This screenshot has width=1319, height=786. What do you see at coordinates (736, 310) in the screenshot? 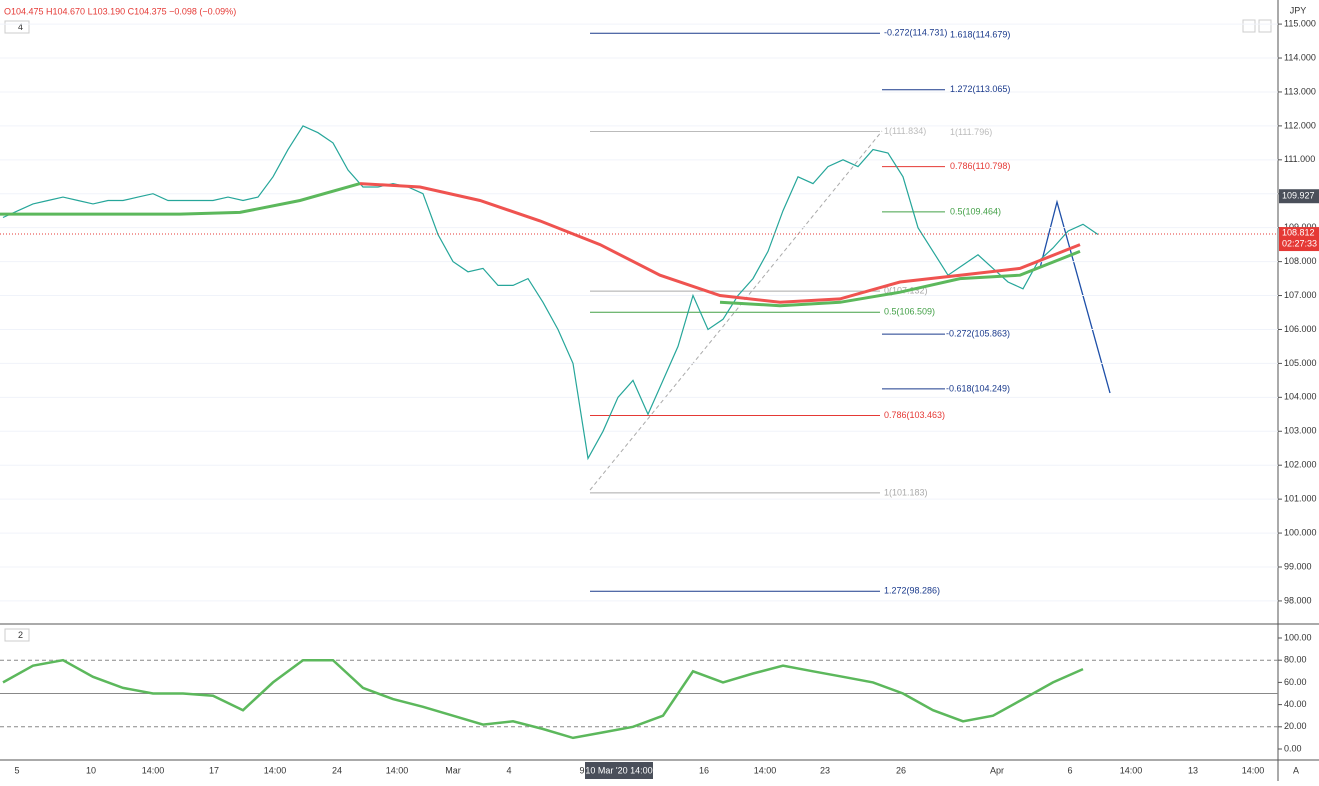
I see `fib-trend-line` at bounding box center [736, 310].